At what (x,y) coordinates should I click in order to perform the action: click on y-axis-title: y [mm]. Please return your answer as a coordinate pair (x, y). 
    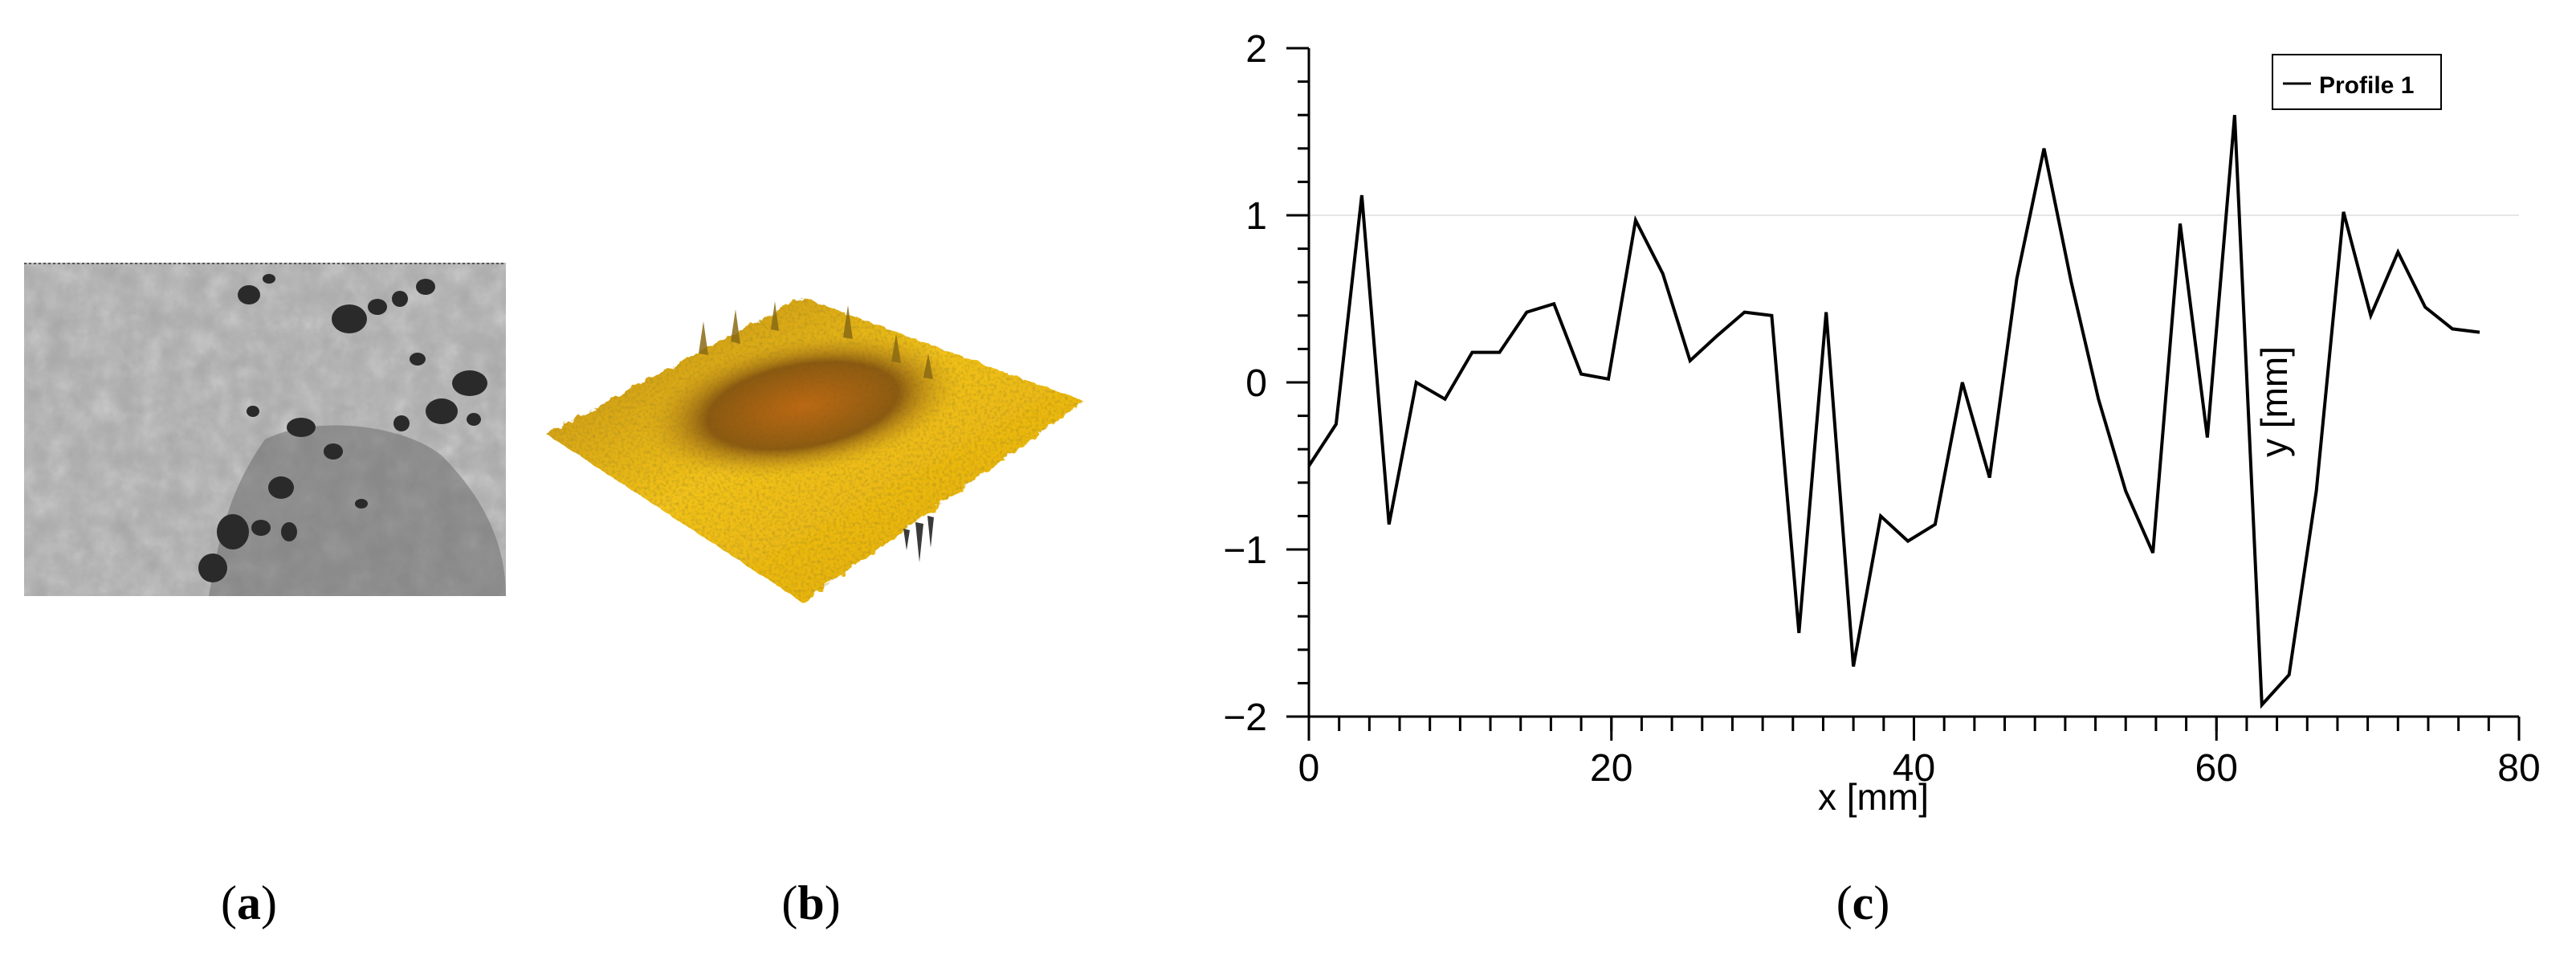
    Looking at the image, I should click on (2274, 401).